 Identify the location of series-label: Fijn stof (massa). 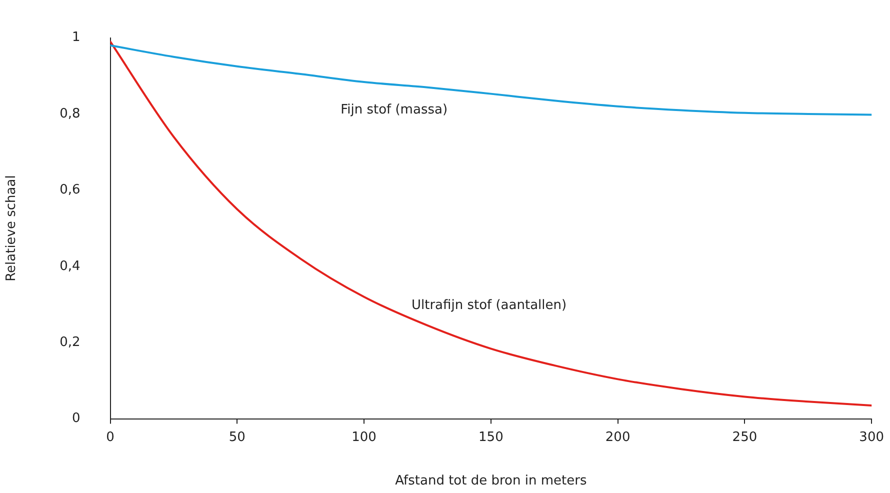
(394, 110).